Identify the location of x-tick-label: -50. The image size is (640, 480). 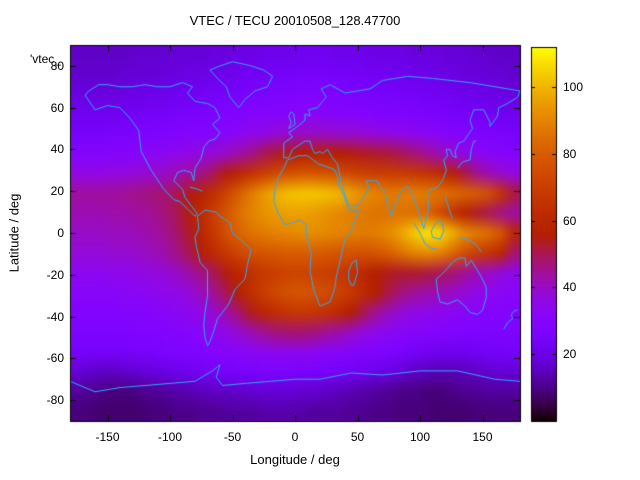
(232, 437).